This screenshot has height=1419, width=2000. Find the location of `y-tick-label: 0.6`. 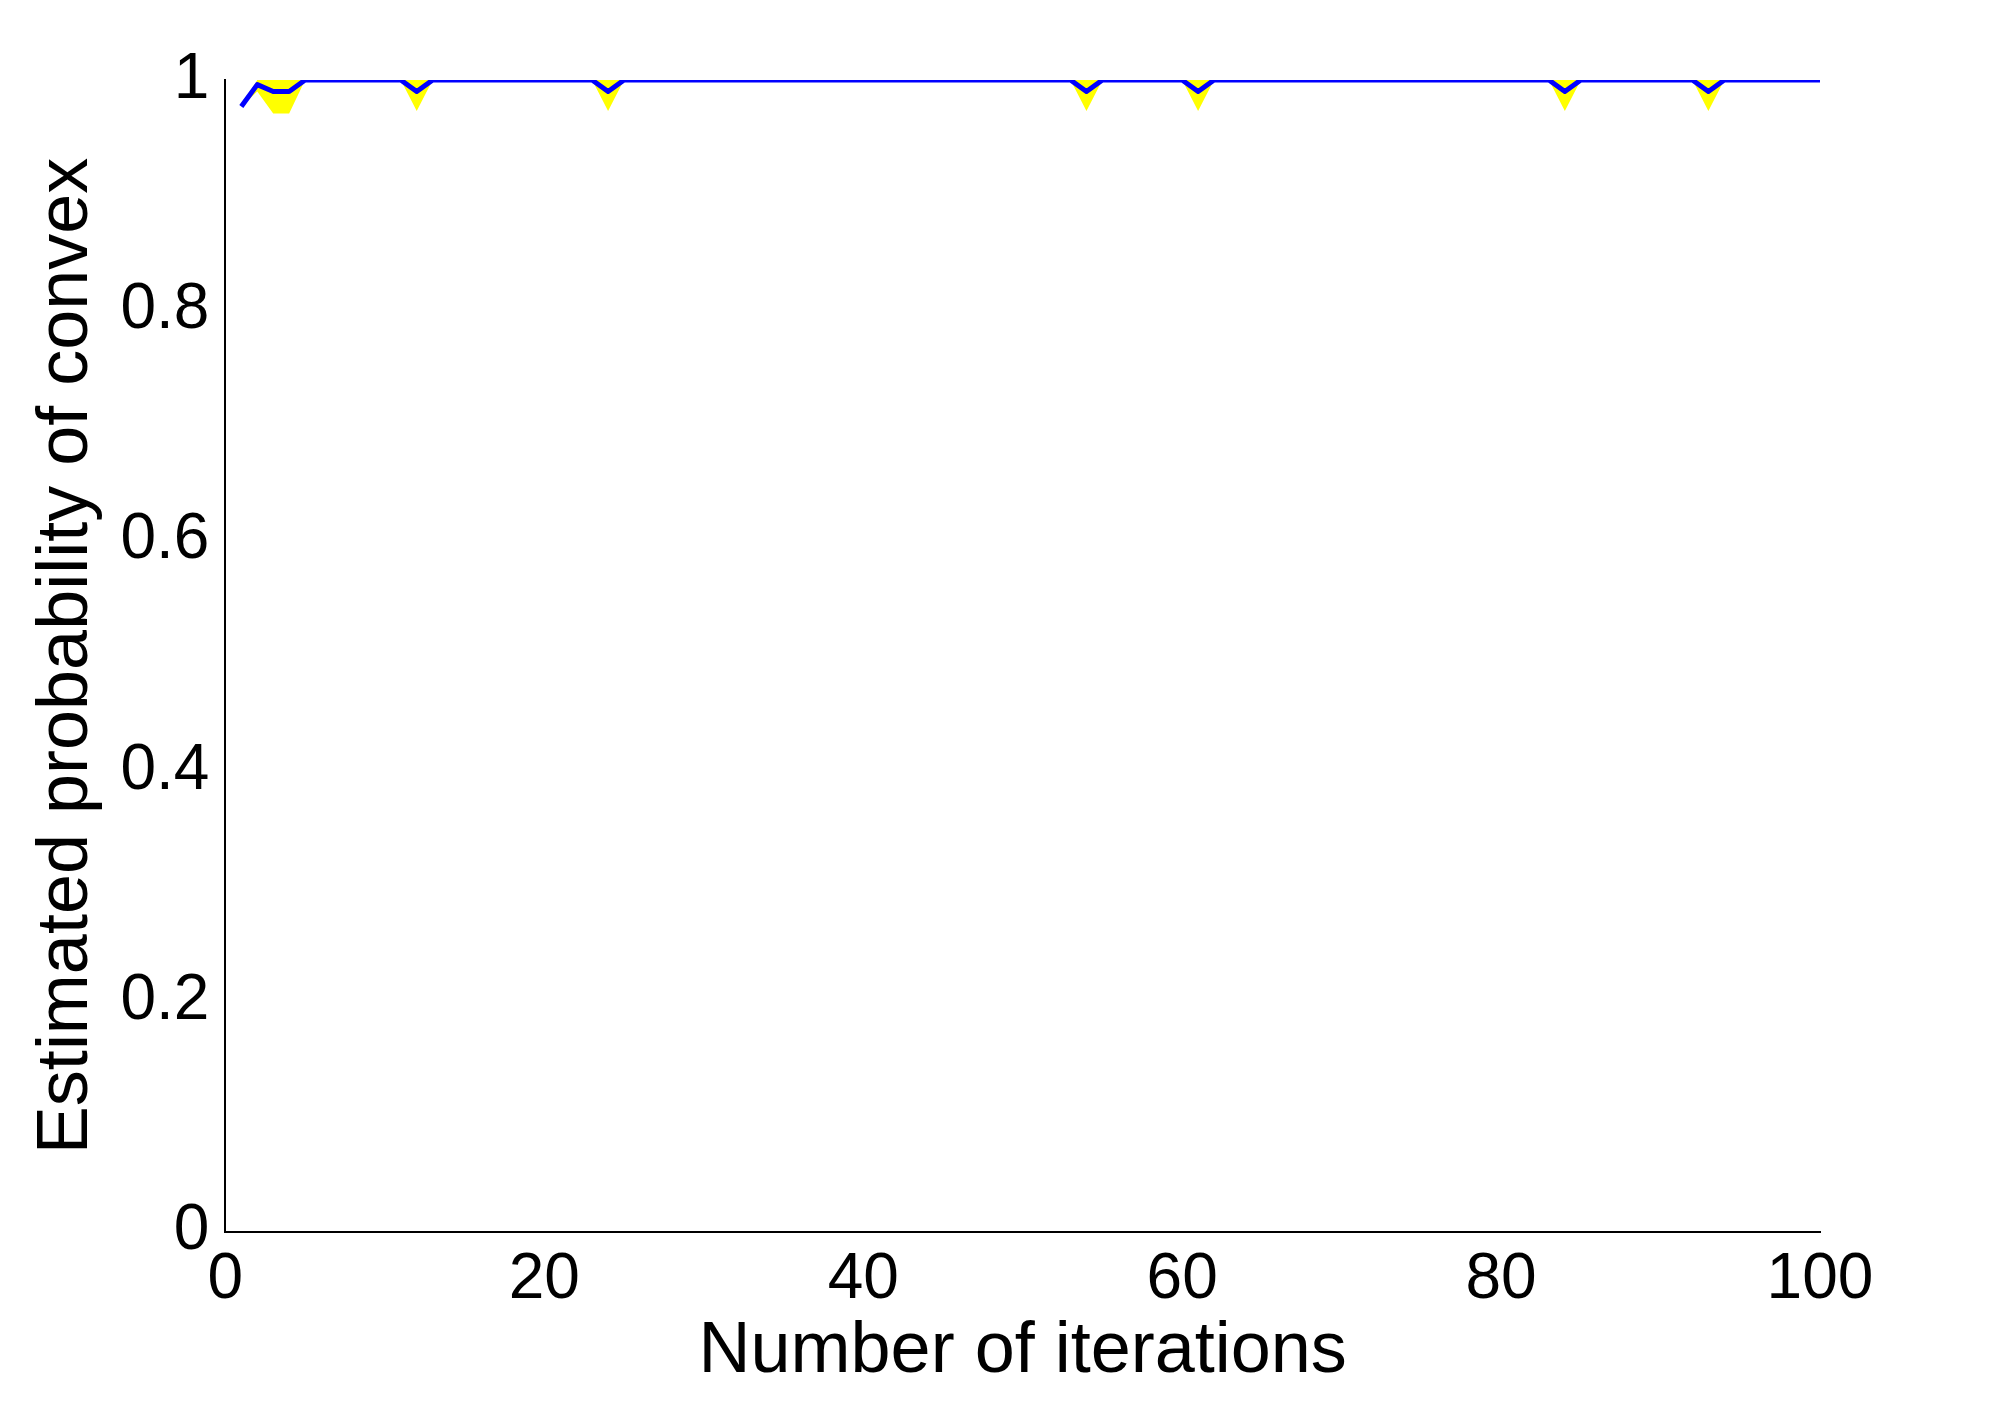

y-tick-label: 0.6 is located at coordinates (165, 536).